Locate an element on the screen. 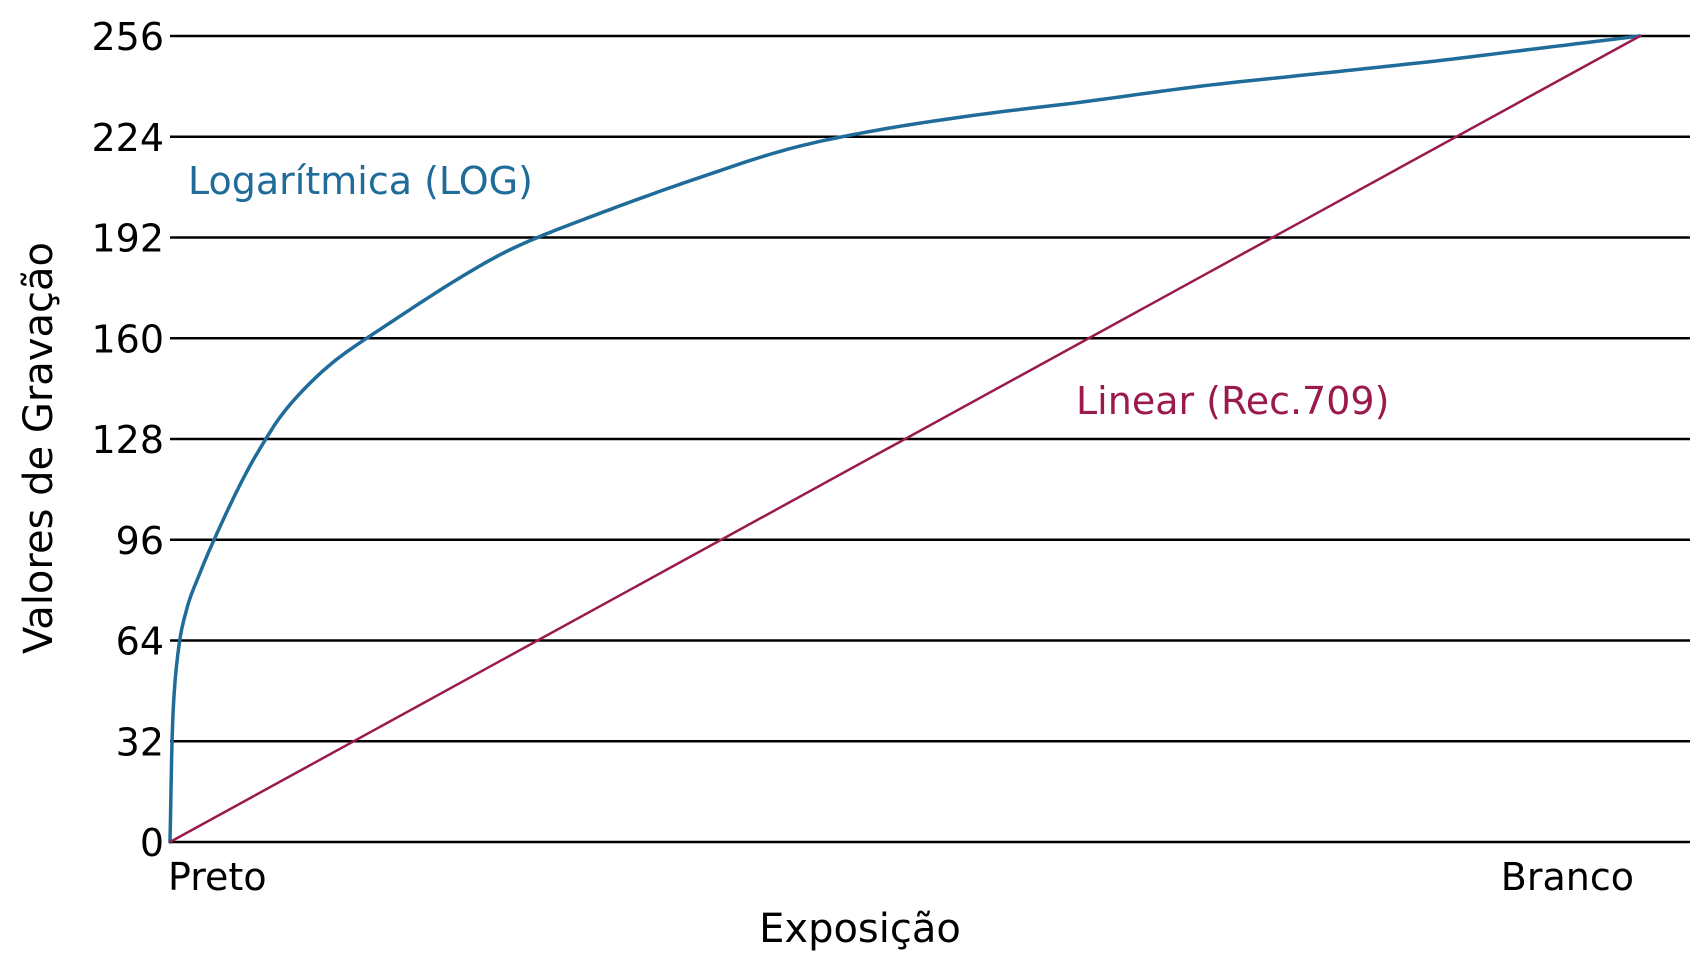 The height and width of the screenshot is (966, 1698). y-tick-label-256: 256 is located at coordinates (127, 37).